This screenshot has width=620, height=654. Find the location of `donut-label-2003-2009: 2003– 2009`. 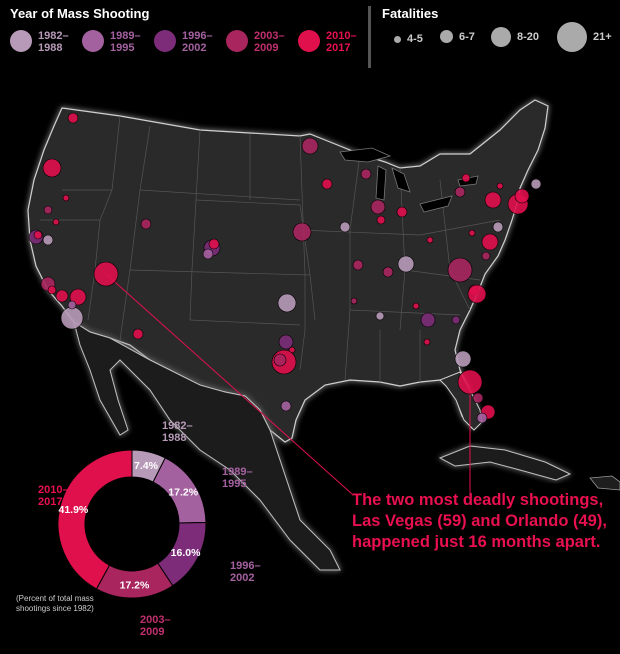

donut-label-2003-2009: 2003– 2009 is located at coordinates (155, 626).